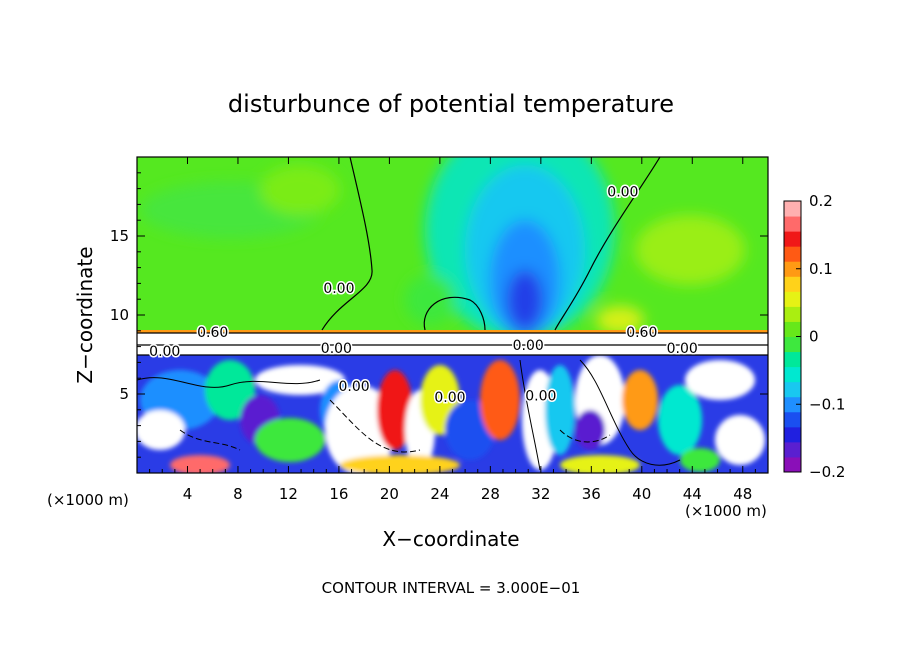  I want to click on x-tick-label: 48, so click(742, 494).